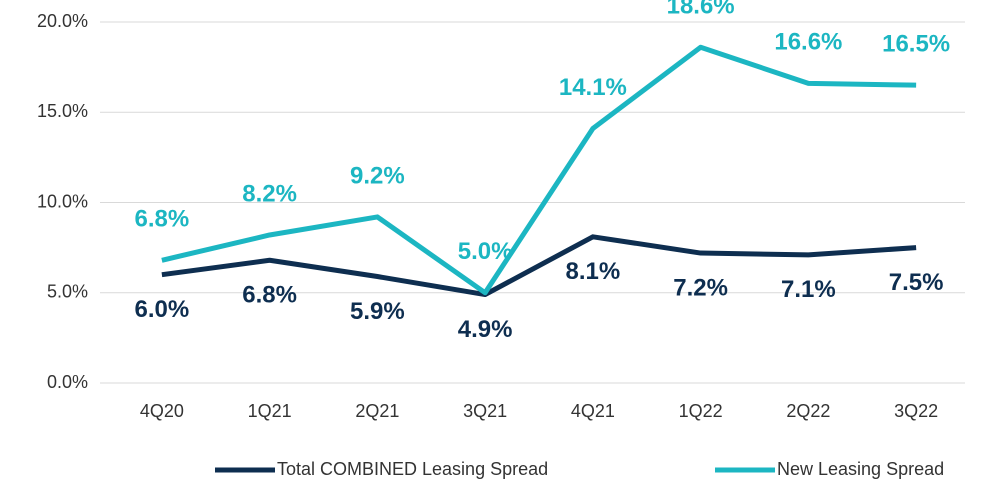  I want to click on x-tick-label: 2Q21, so click(377, 411).